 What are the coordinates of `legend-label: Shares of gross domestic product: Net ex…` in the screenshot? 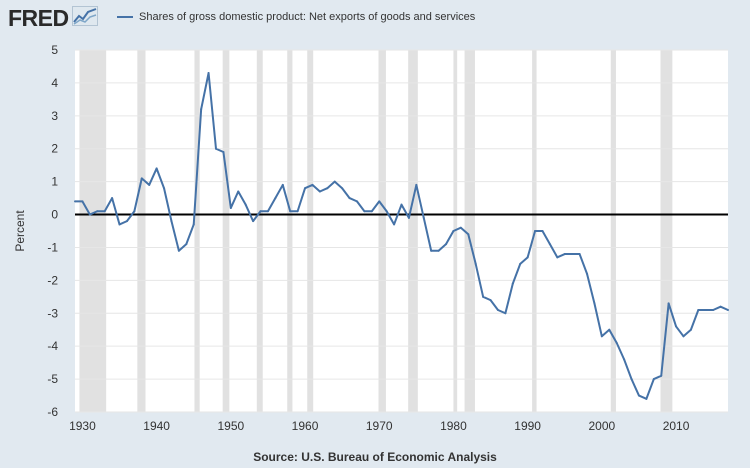 It's located at (307, 17).